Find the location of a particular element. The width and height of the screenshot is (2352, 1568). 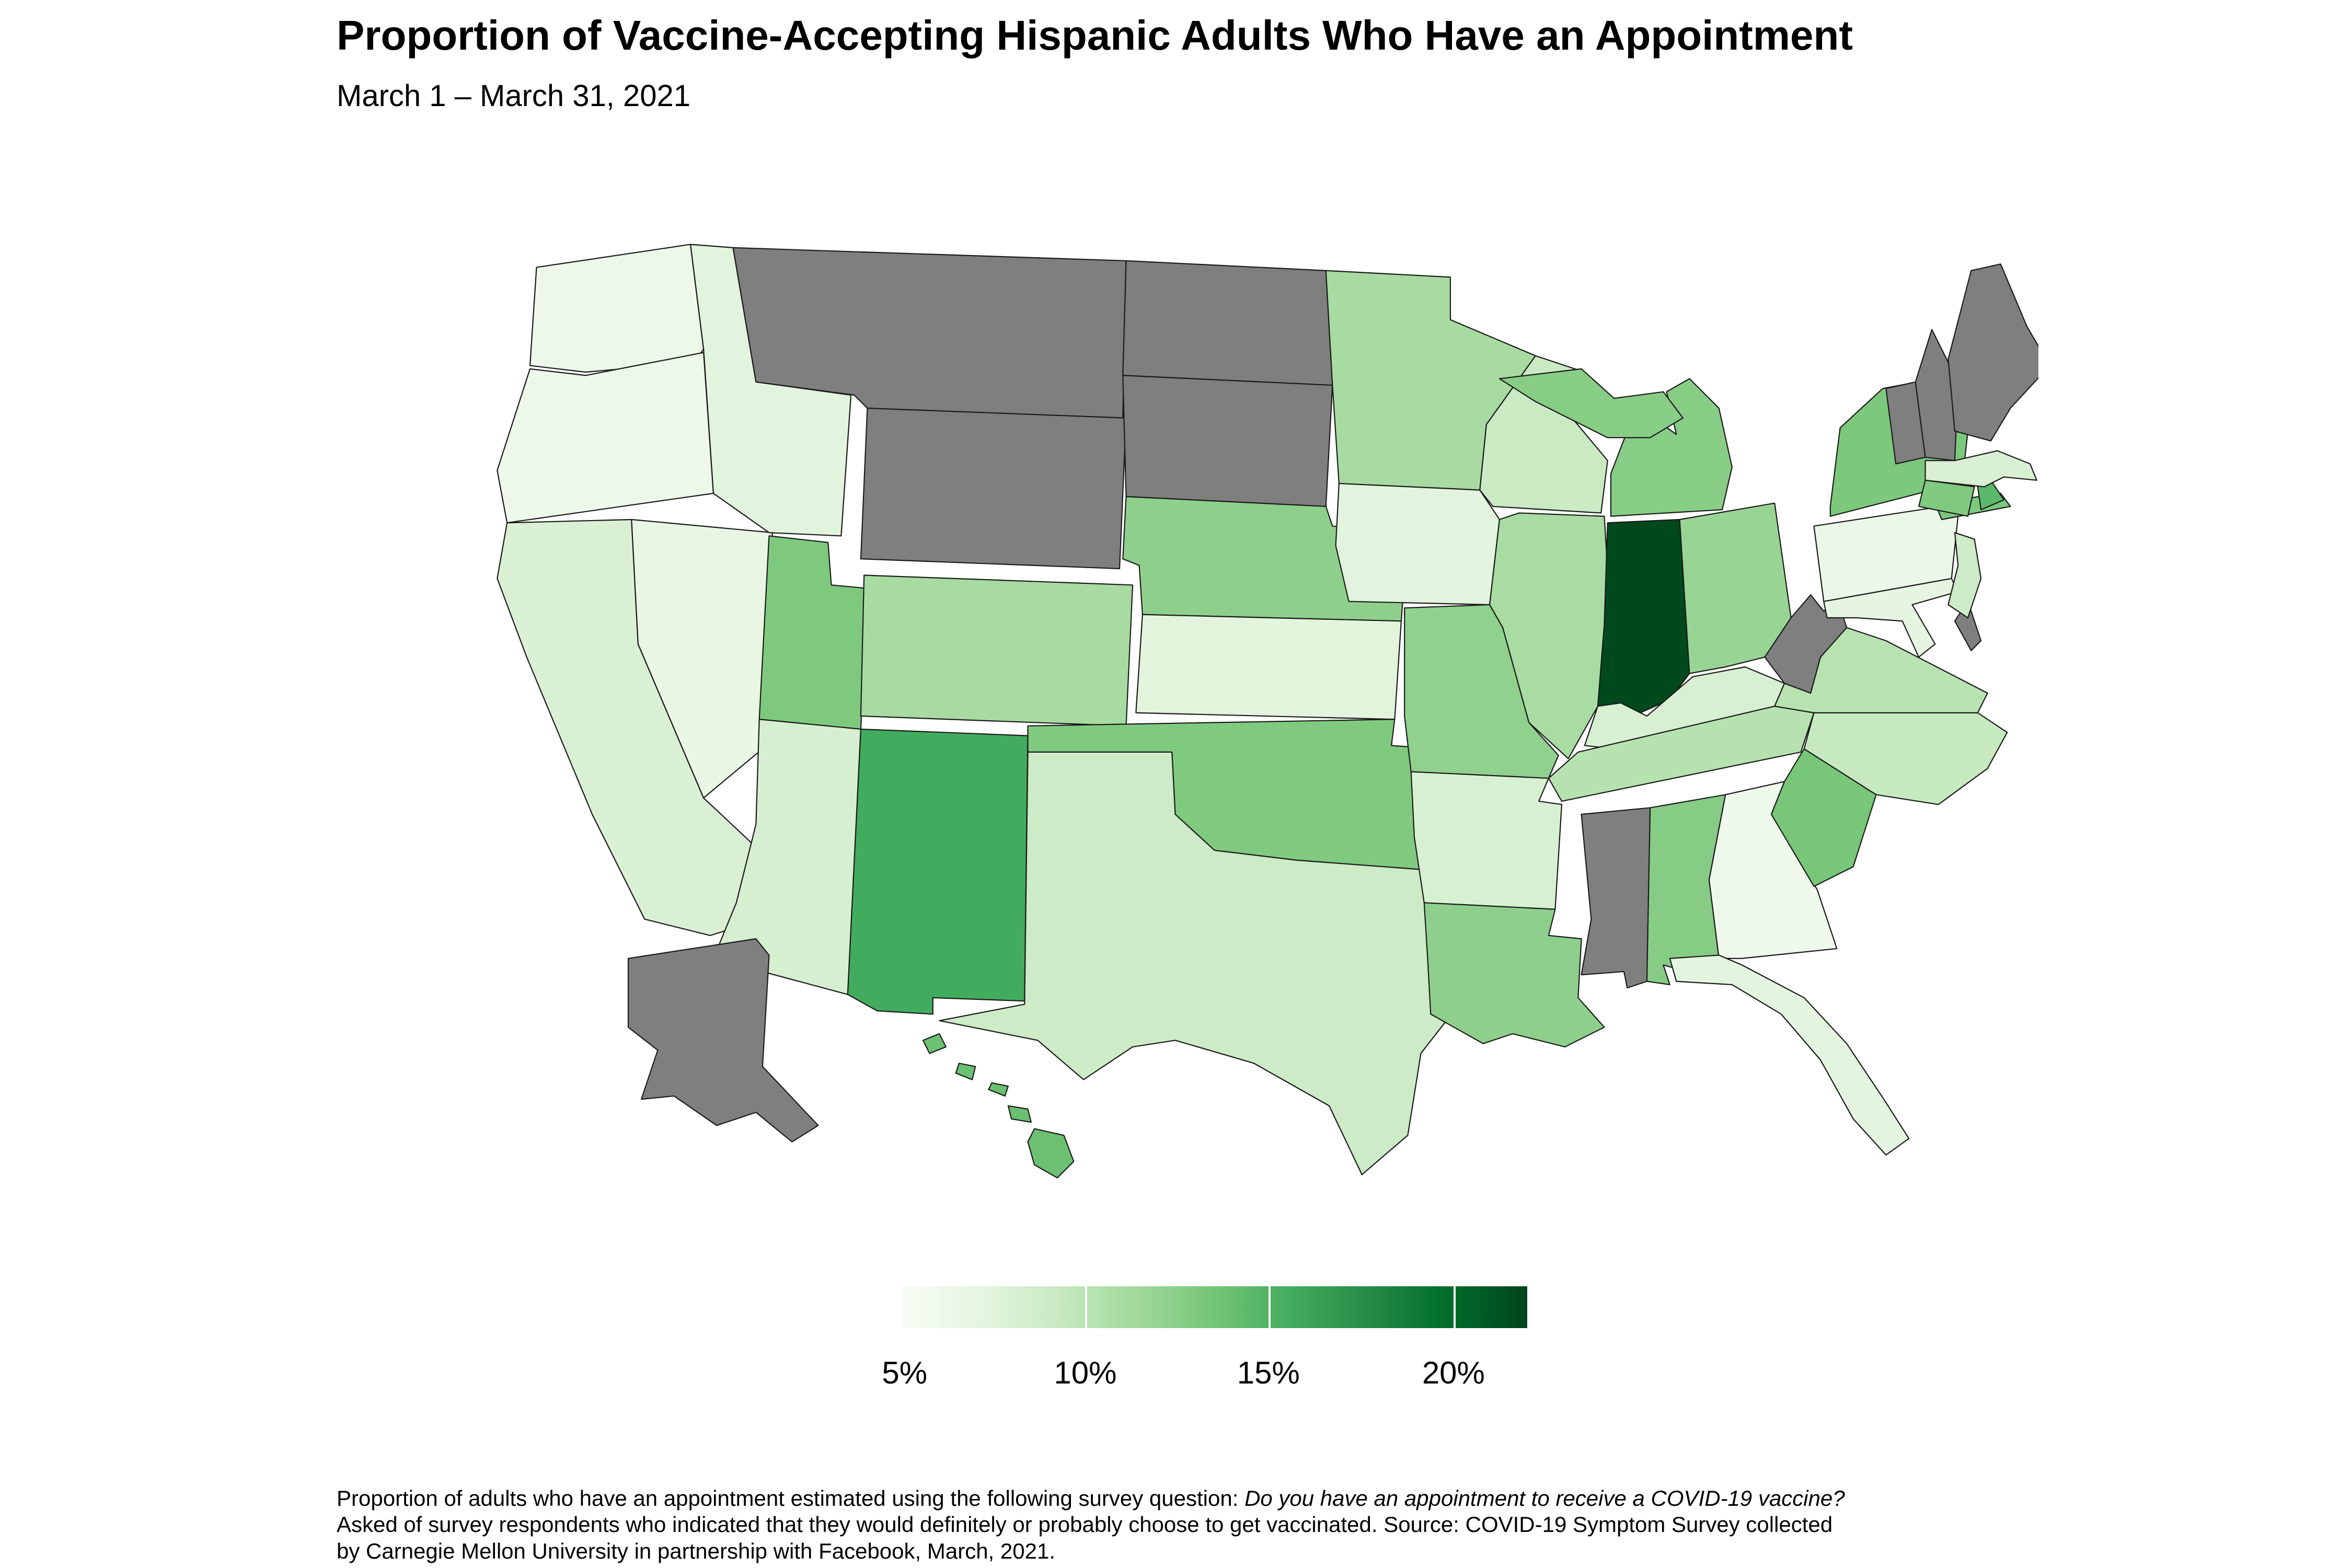

legend-tick-line-10% is located at coordinates (1086, 1307).